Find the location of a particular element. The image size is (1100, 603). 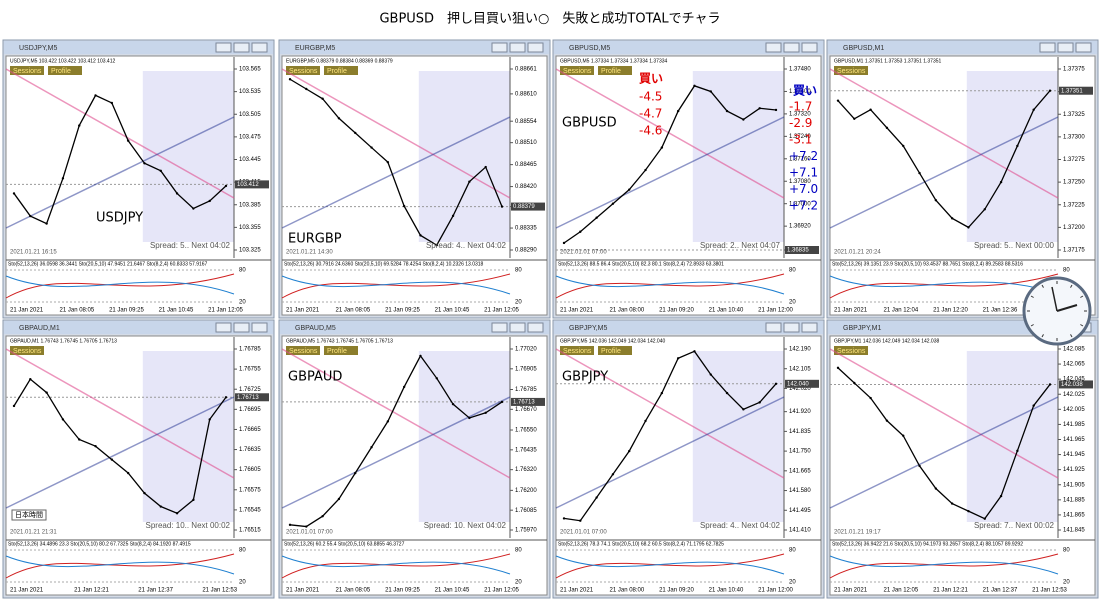

osc-level-label: 80 is located at coordinates (1066, 271).